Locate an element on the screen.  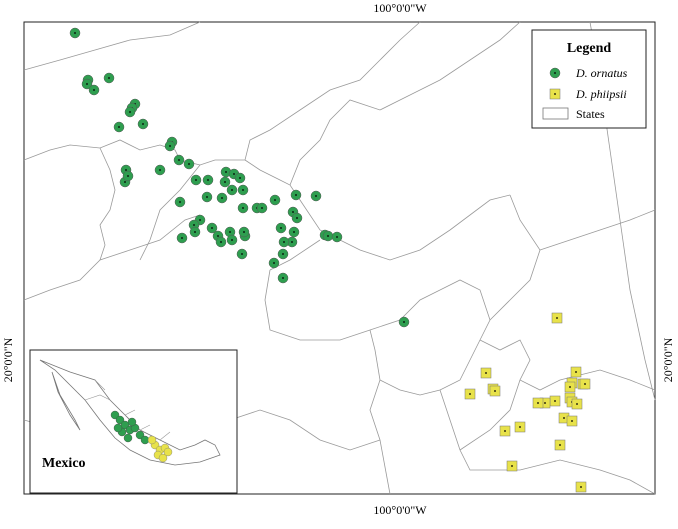
bottom-coordinate-label: 100°0'0"W is located at coordinates (400, 510).